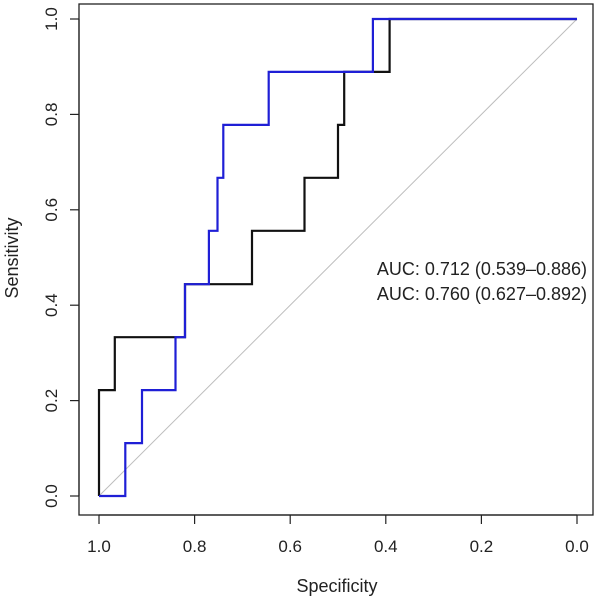  I want to click on x-tick-label: 0.4, so click(386, 546).